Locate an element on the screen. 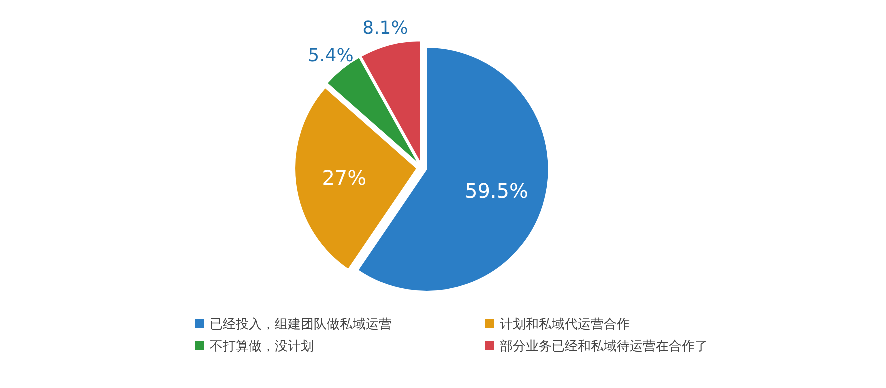 Image resolution: width=886 pixels, height=388 pixels. data-label: 5.4% is located at coordinates (331, 55).